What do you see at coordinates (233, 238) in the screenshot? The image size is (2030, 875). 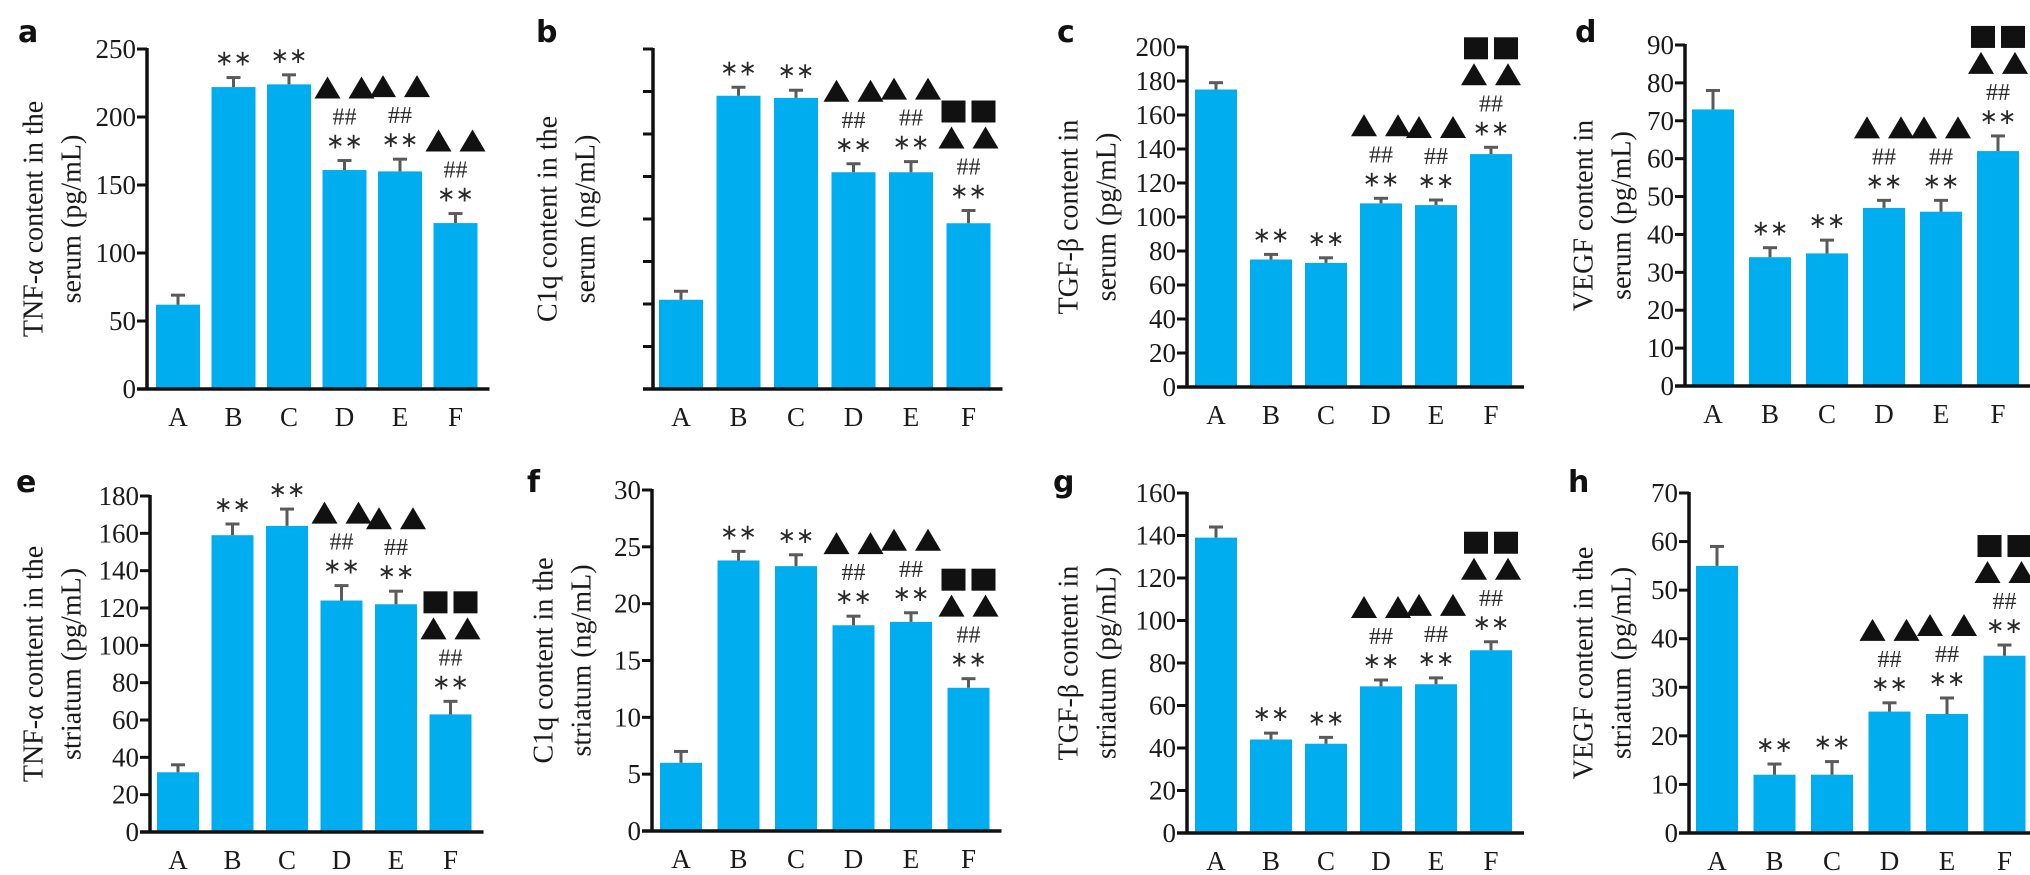 I see `bar-B` at bounding box center [233, 238].